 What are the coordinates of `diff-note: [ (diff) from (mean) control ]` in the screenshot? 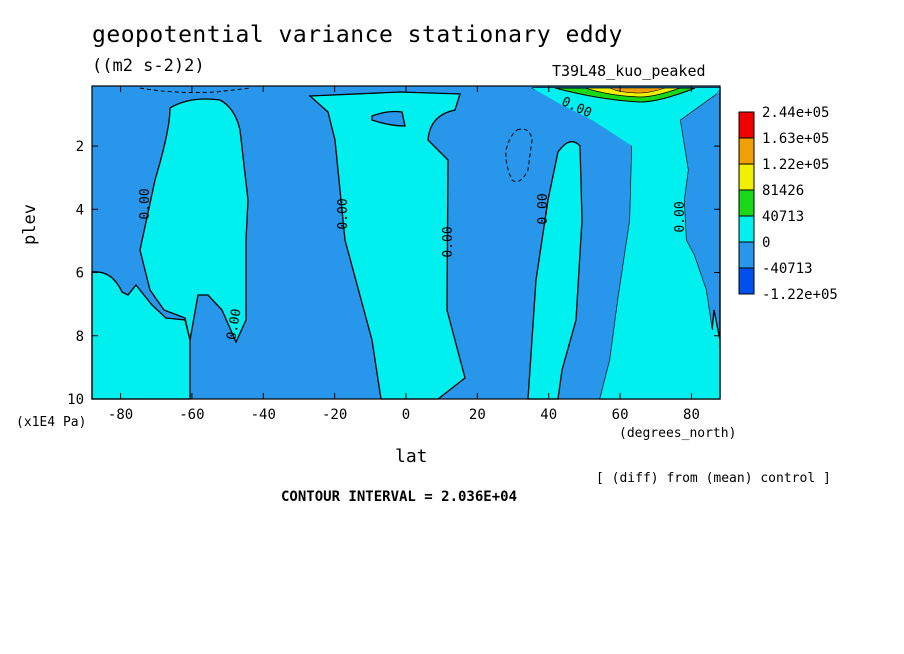 It's located at (713, 478).